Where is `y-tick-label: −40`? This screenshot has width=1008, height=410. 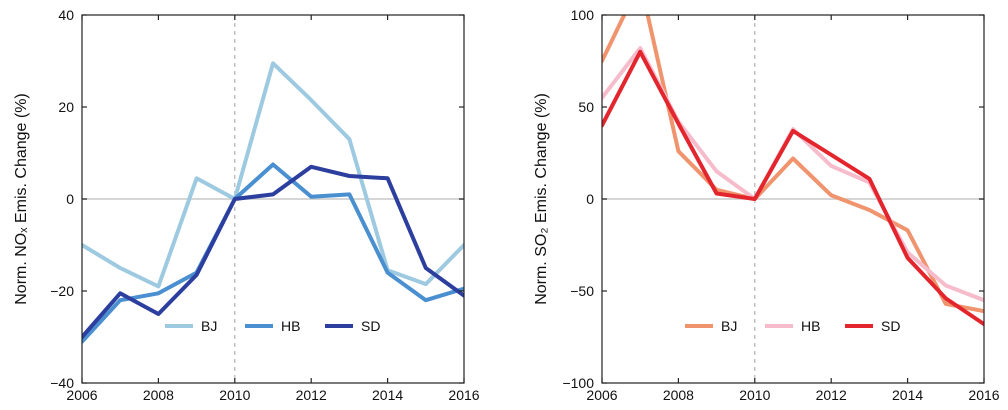
y-tick-label: −40 is located at coordinates (62, 383).